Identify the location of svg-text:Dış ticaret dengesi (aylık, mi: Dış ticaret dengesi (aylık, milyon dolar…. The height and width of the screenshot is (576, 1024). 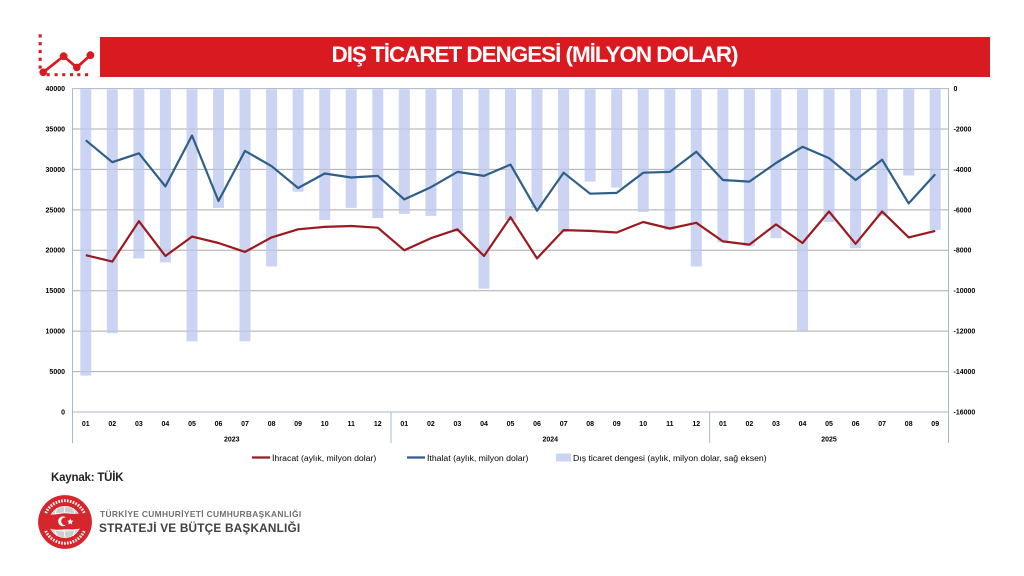
(670, 458).